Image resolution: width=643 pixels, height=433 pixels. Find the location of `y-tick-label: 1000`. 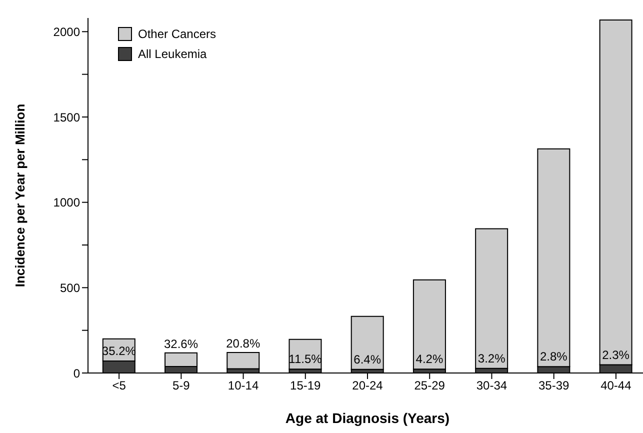

y-tick-label: 1000 is located at coordinates (66, 203).